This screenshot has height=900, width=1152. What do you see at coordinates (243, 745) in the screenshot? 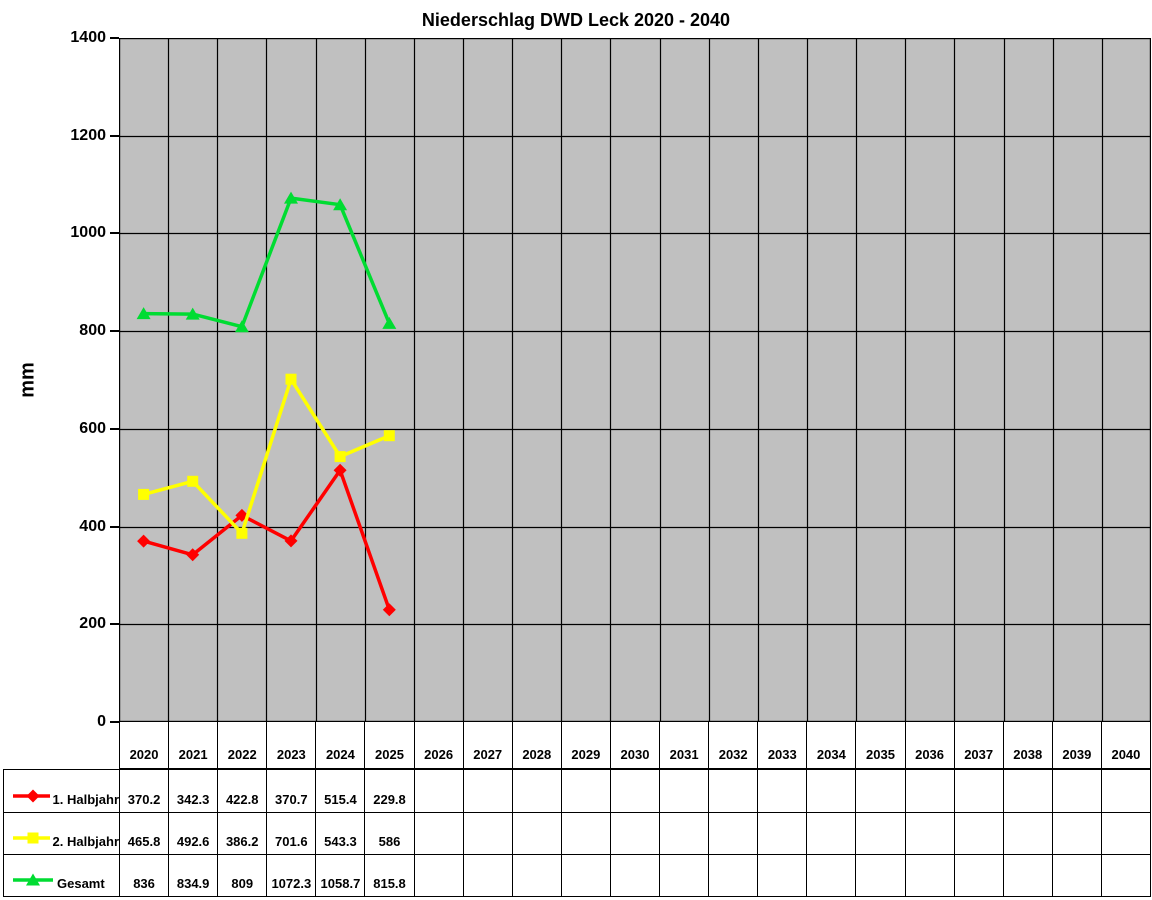
I see `x-category-label: 2022` at bounding box center [243, 745].